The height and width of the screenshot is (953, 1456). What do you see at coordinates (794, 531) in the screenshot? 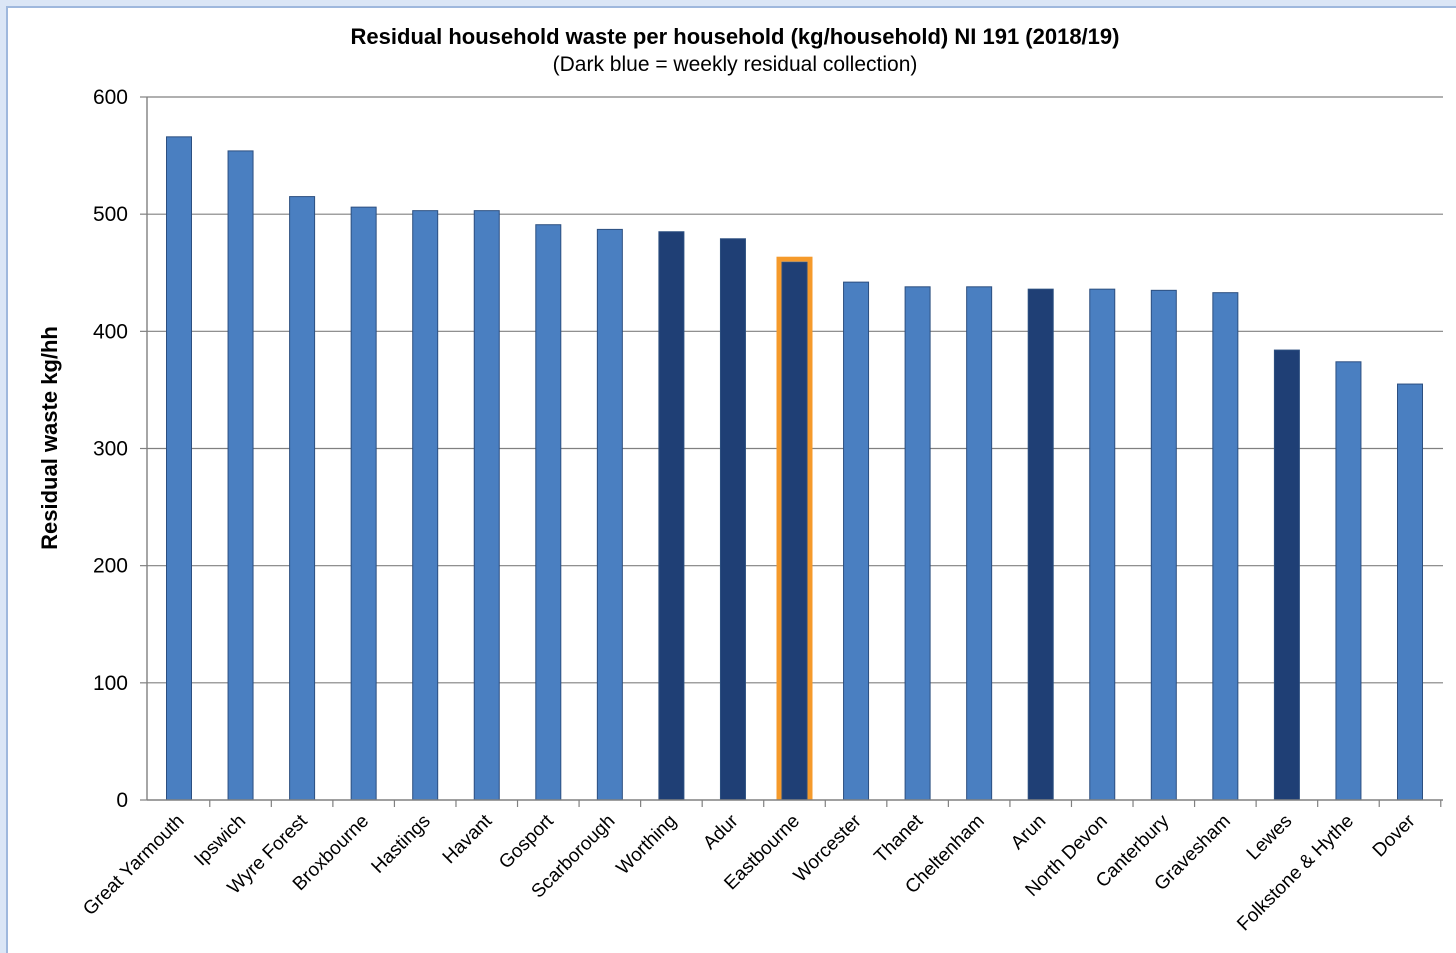
I see `bar-eastbourne` at bounding box center [794, 531].